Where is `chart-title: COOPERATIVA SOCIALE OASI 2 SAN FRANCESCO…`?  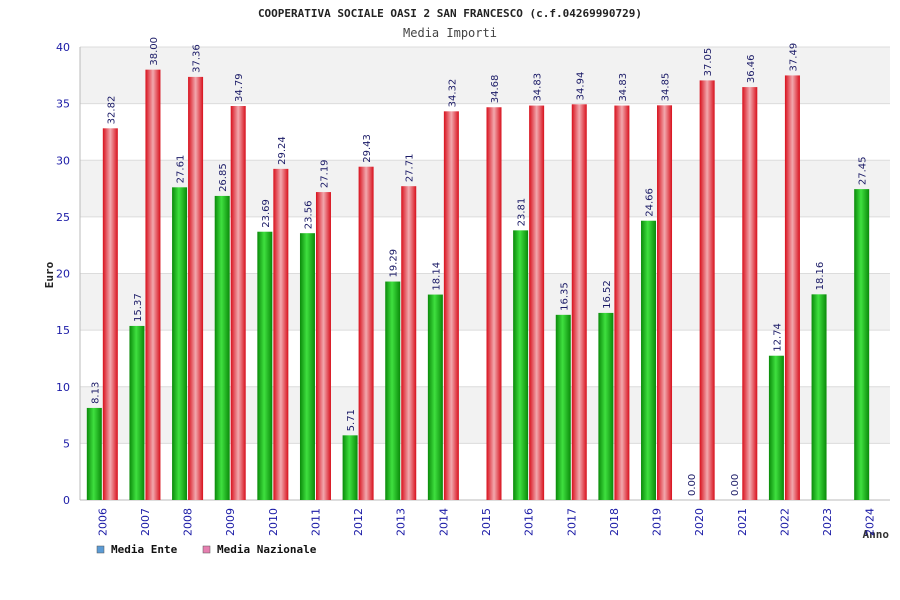 chart-title: COOPERATIVA SOCIALE OASI 2 SAN FRANCESCO… is located at coordinates (450, 13).